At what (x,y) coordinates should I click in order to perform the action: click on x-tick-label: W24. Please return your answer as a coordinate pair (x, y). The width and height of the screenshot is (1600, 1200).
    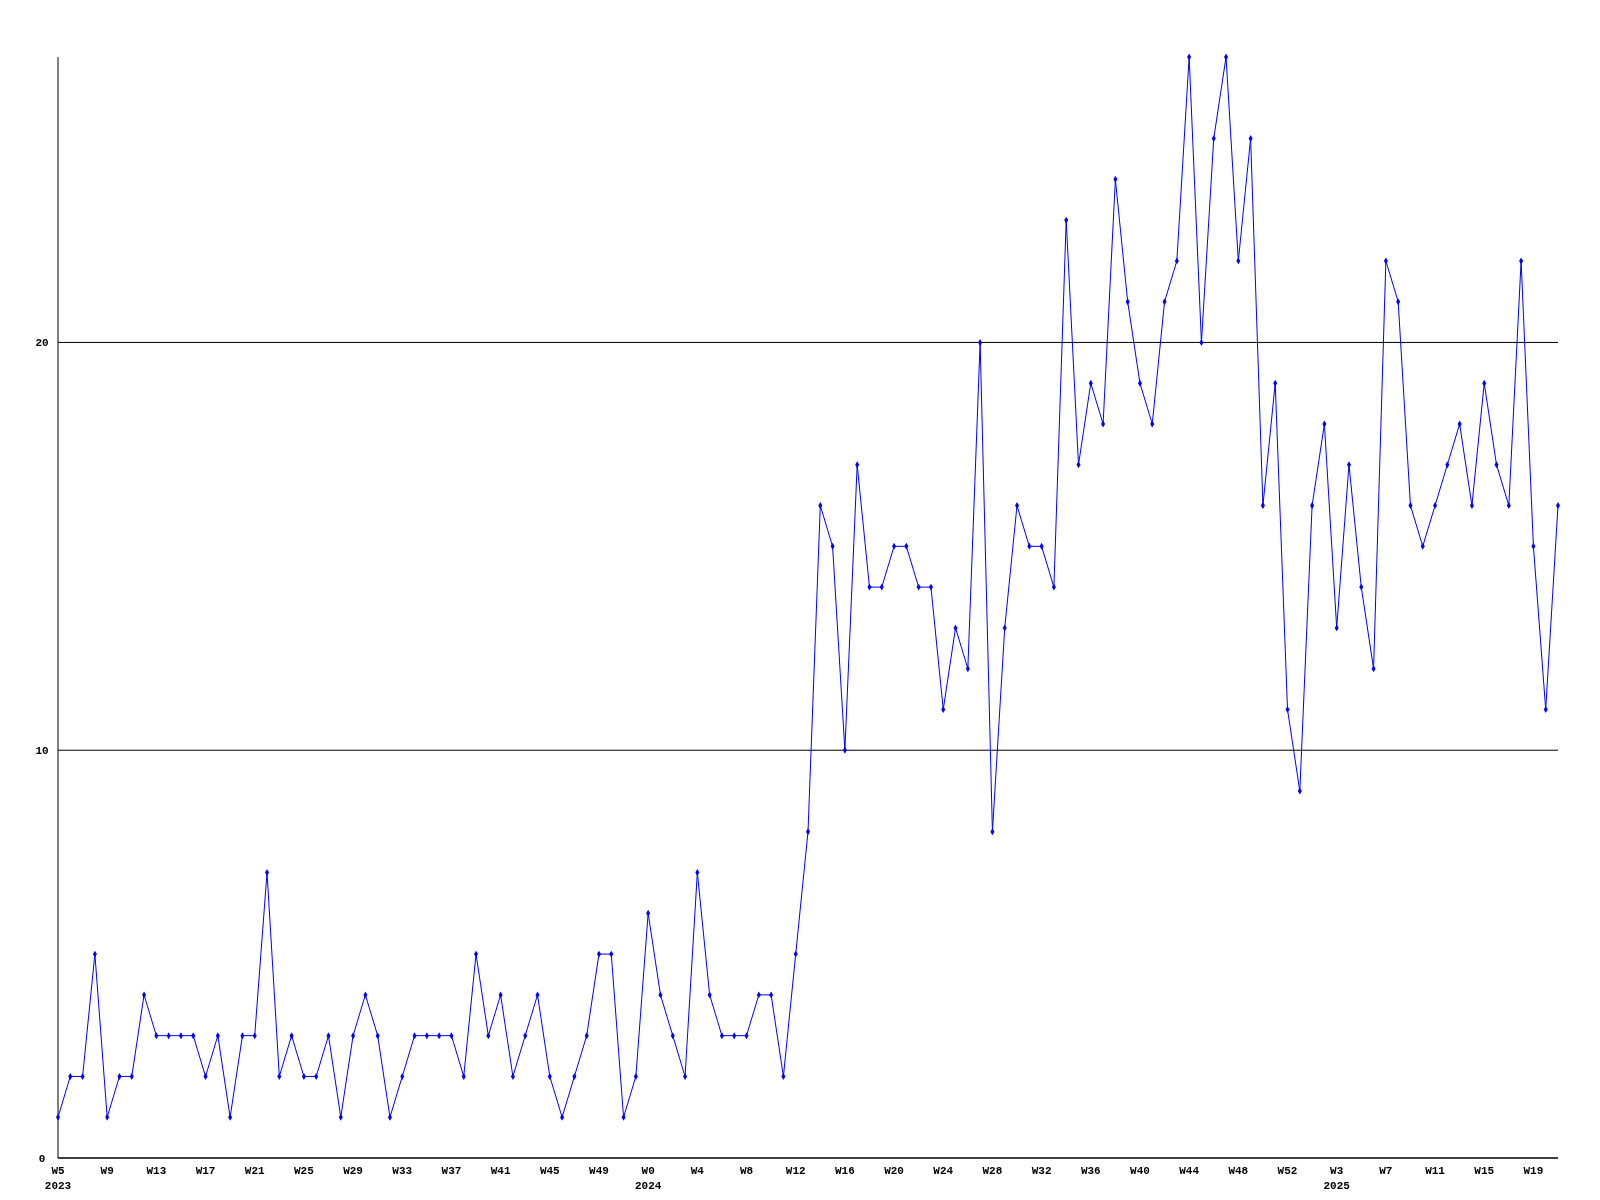
    Looking at the image, I should click on (943, 1171).